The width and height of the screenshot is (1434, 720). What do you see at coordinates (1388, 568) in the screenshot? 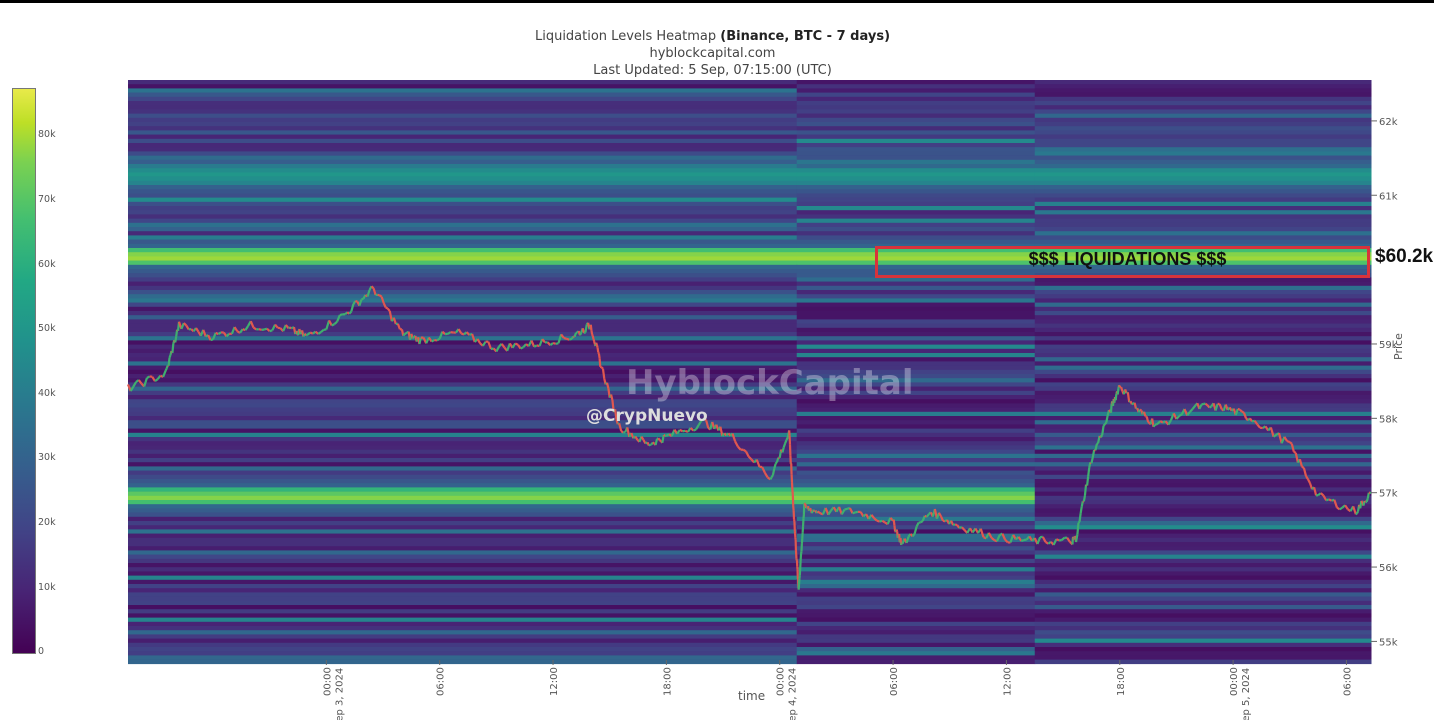
I see `y-tick-label: 56k` at bounding box center [1388, 568].